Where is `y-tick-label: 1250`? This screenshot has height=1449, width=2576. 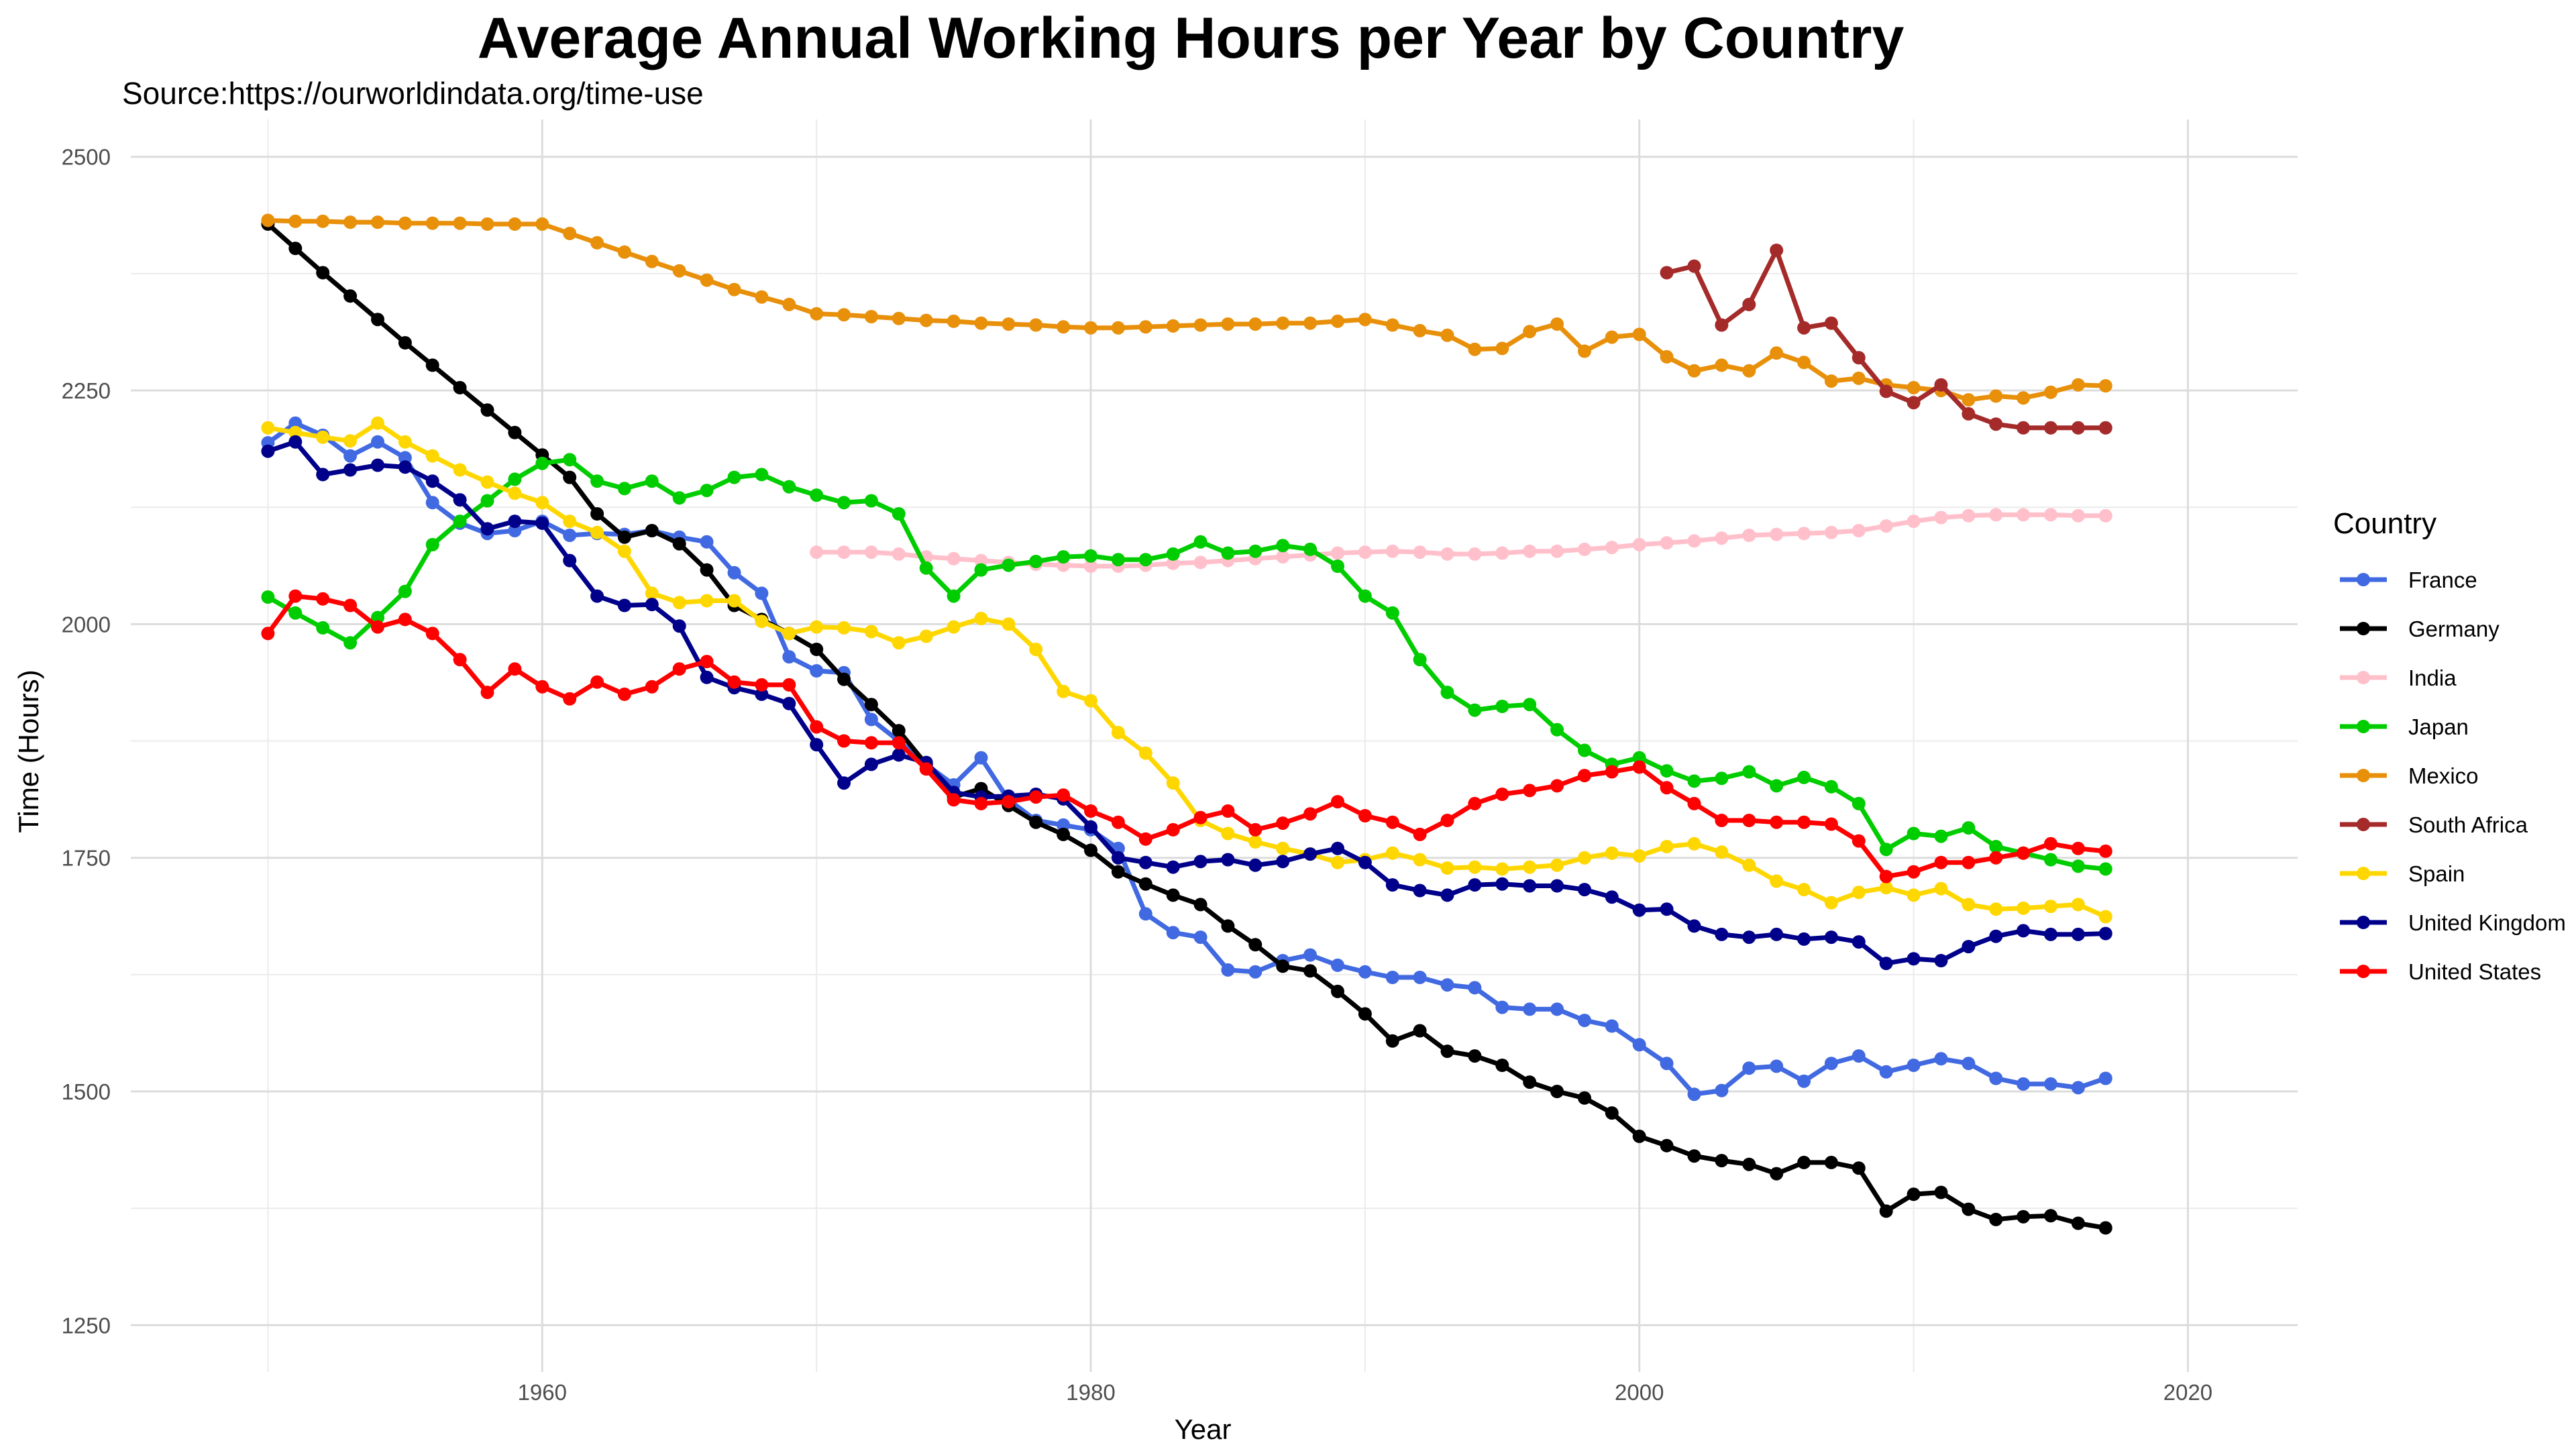
y-tick-label: 1250 is located at coordinates (86, 1325).